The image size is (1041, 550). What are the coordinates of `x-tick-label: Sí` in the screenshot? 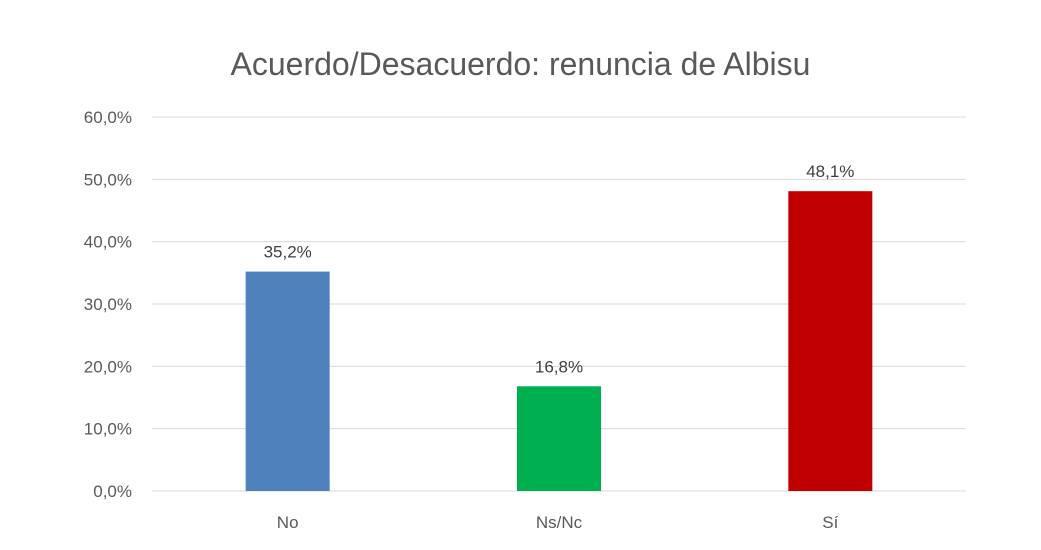 It's located at (830, 522).